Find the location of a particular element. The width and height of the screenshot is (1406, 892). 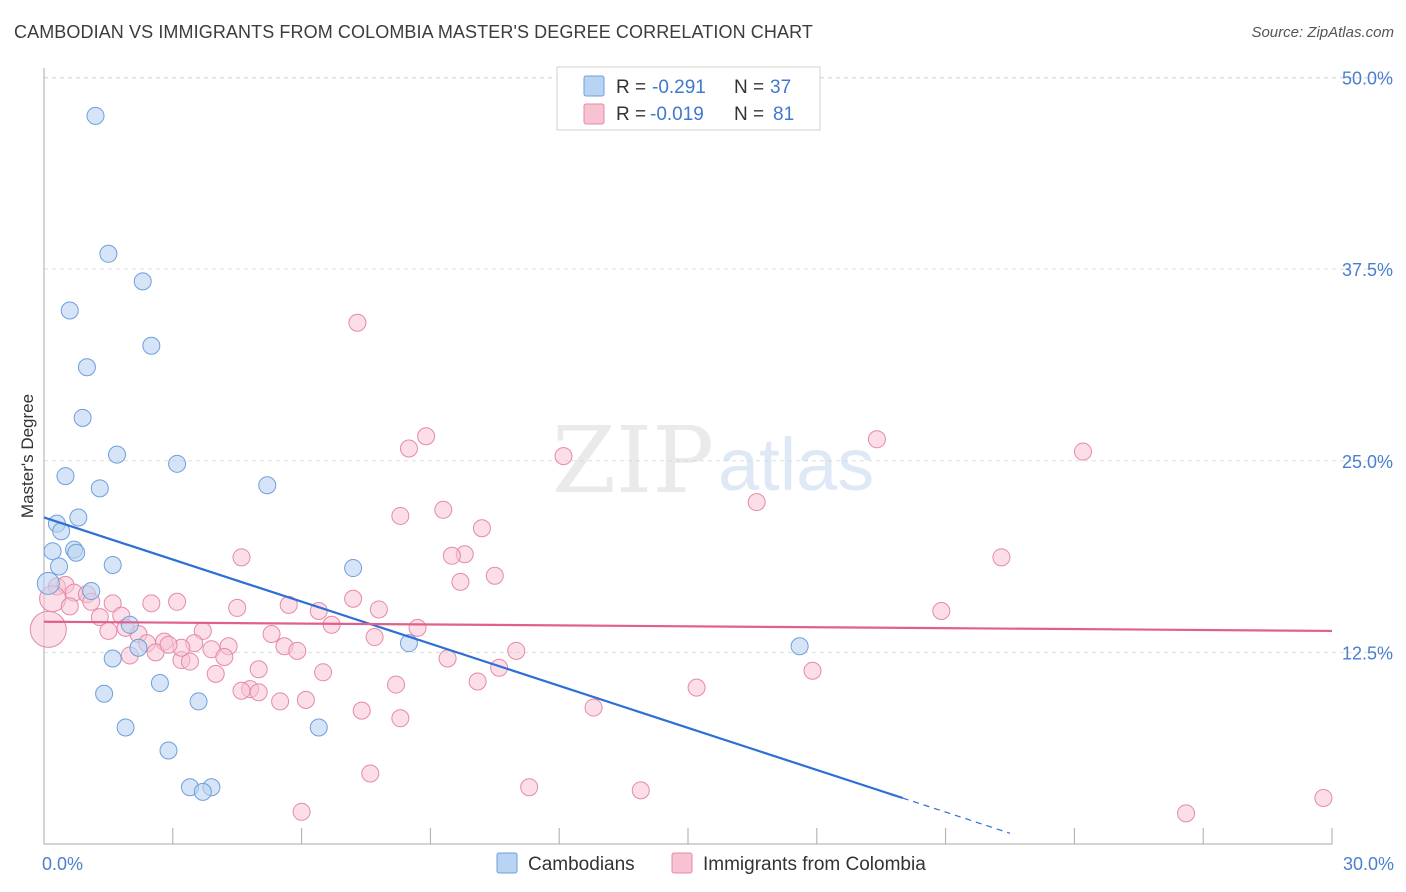

stats-legend: R = -0.291 N = 37 R = -0.019 N = 81 is located at coordinates (688, 98).